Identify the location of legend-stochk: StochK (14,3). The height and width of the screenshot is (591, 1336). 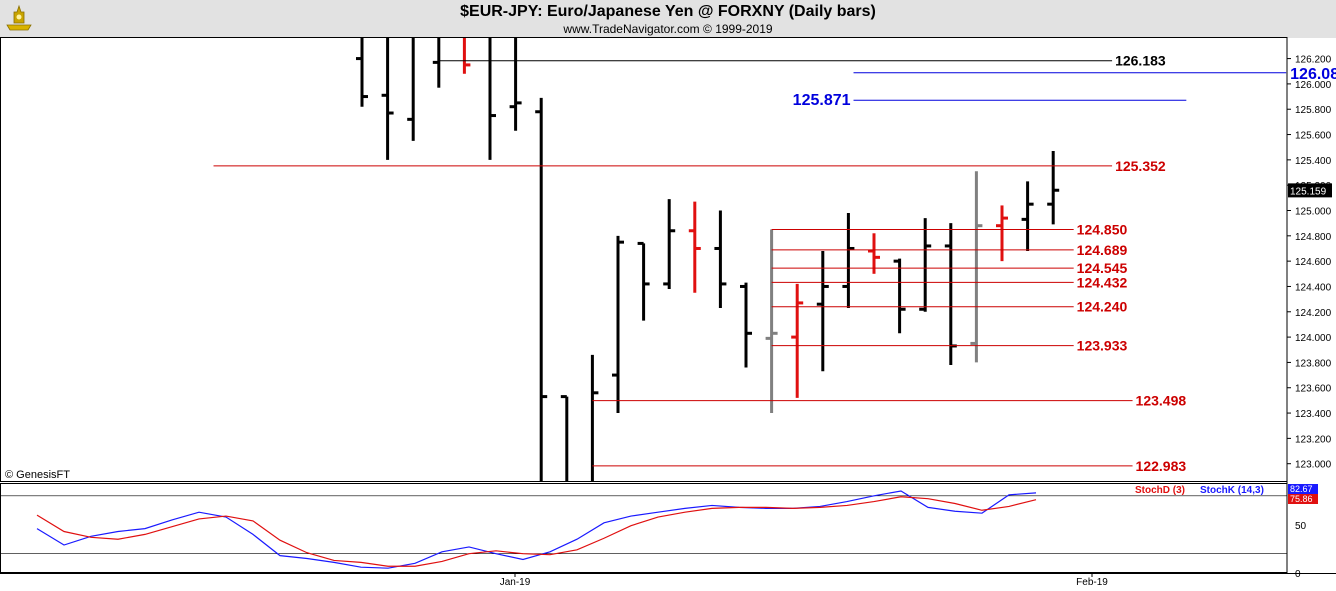
(1232, 490).